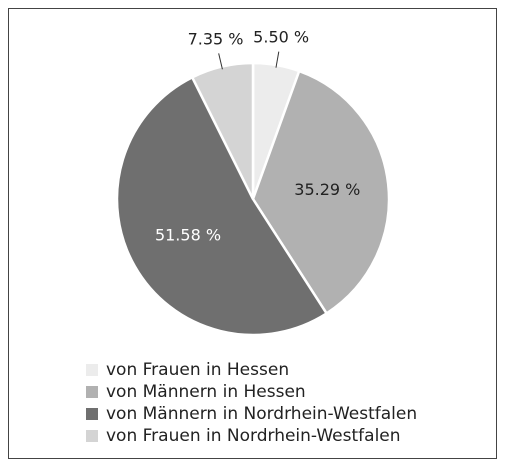  What do you see at coordinates (327, 189) in the screenshot?
I see `data-label: 35.29 %` at bounding box center [327, 189].